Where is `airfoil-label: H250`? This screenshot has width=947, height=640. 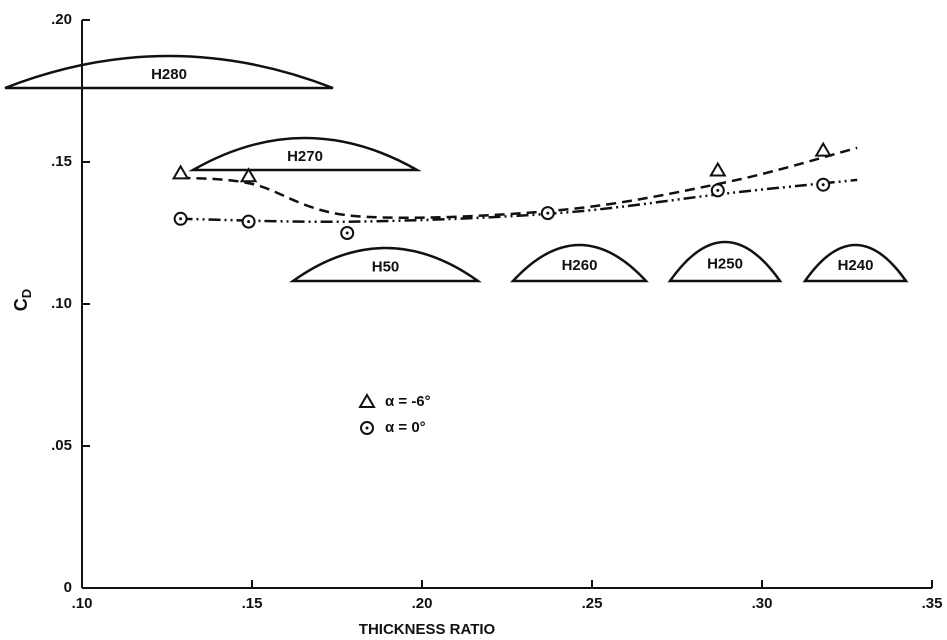 airfoil-label: H250 is located at coordinates (725, 263).